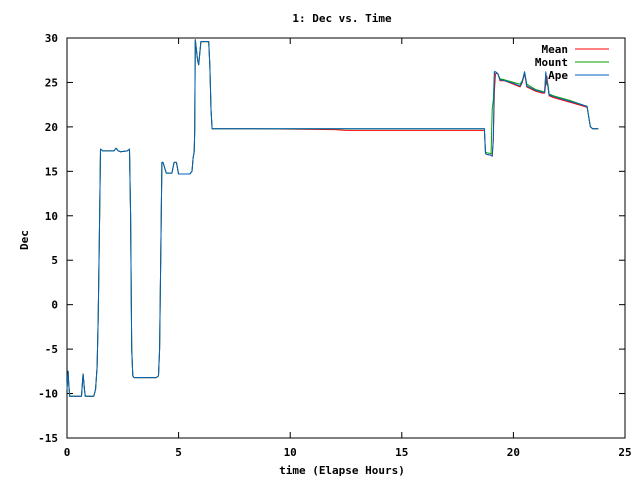 This screenshot has width=640, height=480. I want to click on x-tick-label: 0, so click(67, 452).